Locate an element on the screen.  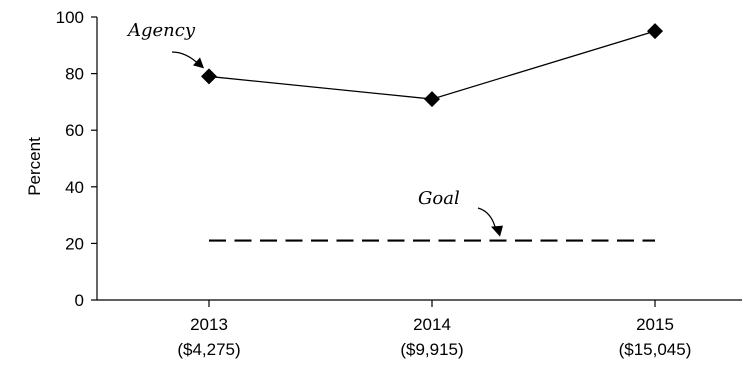
agency-arrow-head is located at coordinates (198, 63).